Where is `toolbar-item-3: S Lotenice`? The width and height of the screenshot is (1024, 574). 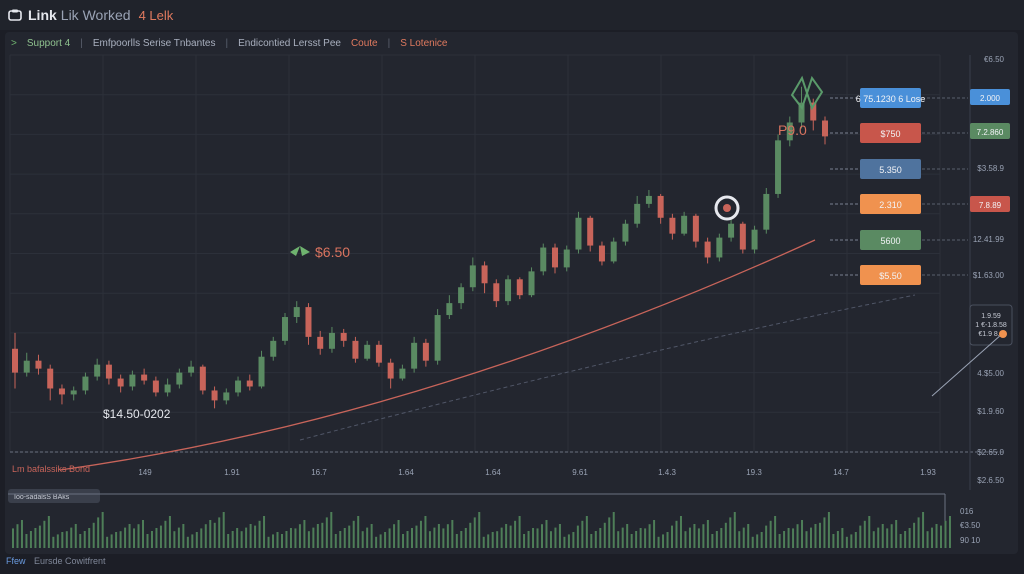
toolbar-item-3: S Lotenice is located at coordinates (424, 43).